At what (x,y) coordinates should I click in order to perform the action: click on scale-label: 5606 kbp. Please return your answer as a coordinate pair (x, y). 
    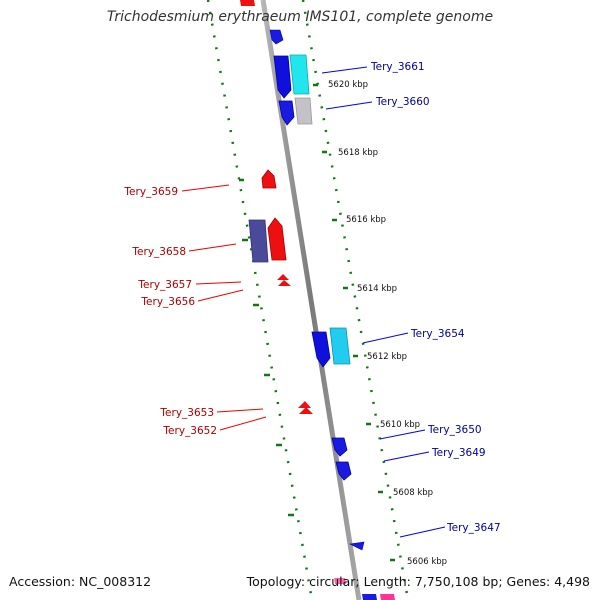
    Looking at the image, I should click on (427, 562).